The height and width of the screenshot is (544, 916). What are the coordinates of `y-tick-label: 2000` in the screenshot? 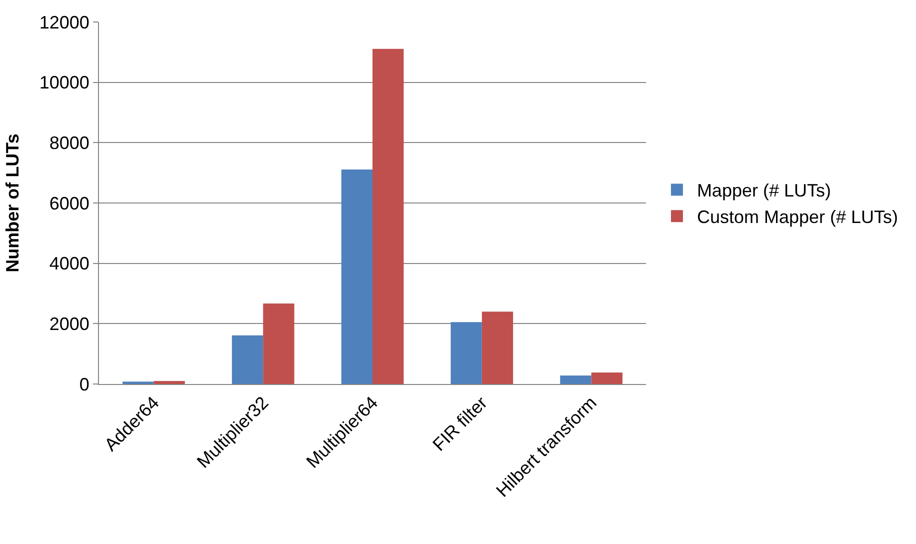 It's located at (69, 324).